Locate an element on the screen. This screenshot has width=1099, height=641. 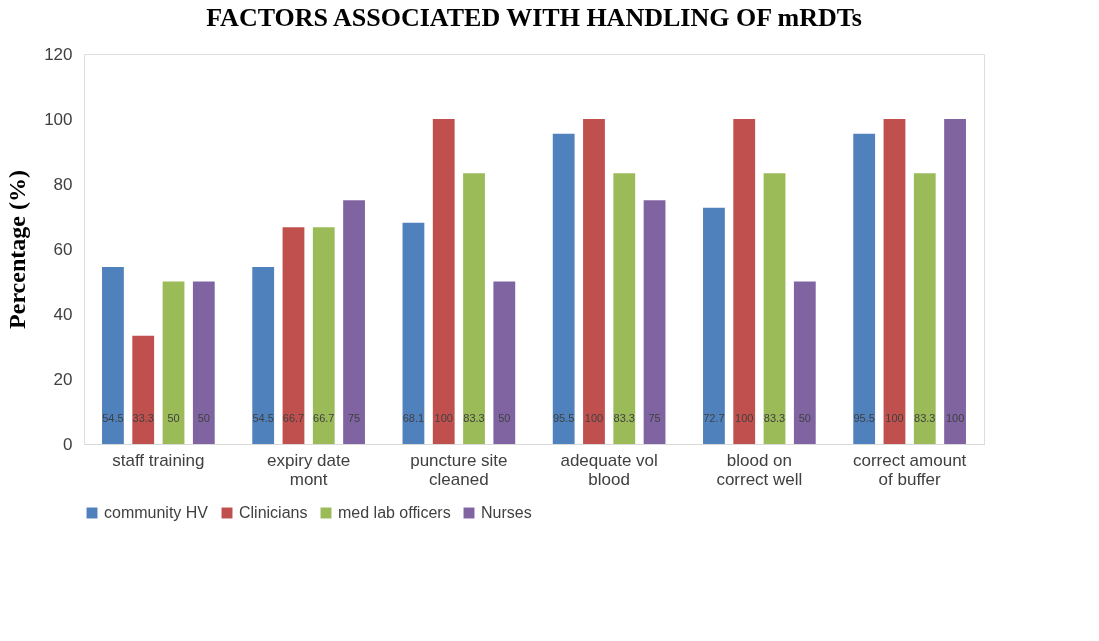
x-tick-label: expiry date mont is located at coordinates (309, 469).